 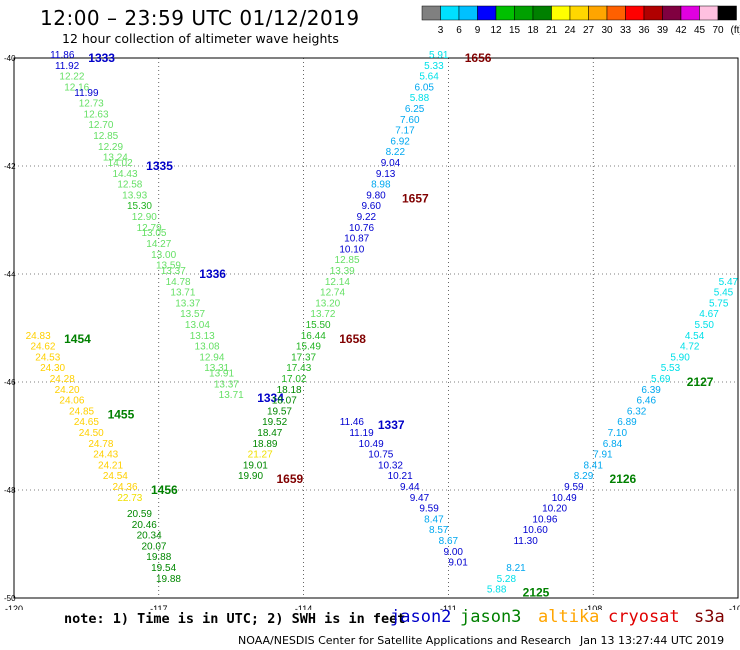 What do you see at coordinates (516, 568) in the screenshot?
I see `swh-label: 8.21` at bounding box center [516, 568].